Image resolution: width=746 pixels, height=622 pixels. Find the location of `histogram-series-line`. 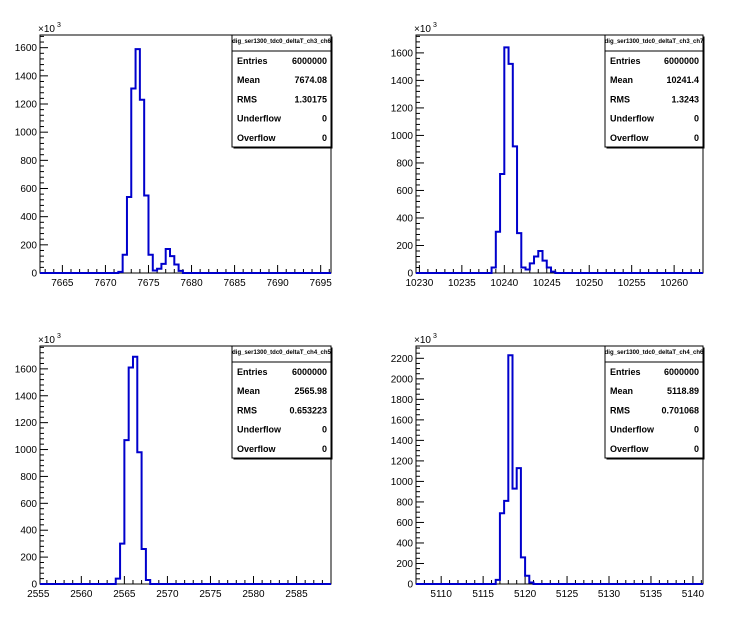

histogram-series-line is located at coordinates (559, 469).